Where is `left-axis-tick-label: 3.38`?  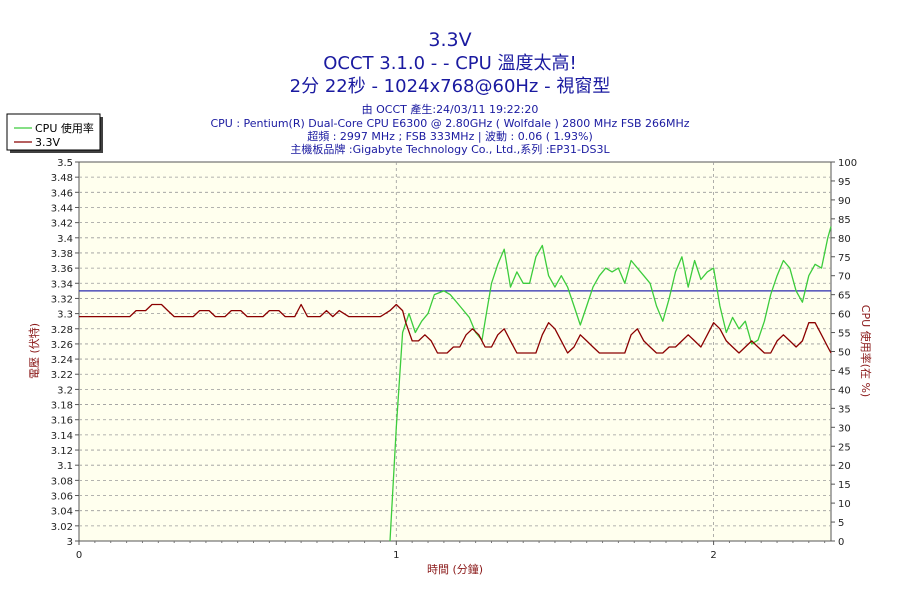 left-axis-tick-label: 3.38 is located at coordinates (62, 254).